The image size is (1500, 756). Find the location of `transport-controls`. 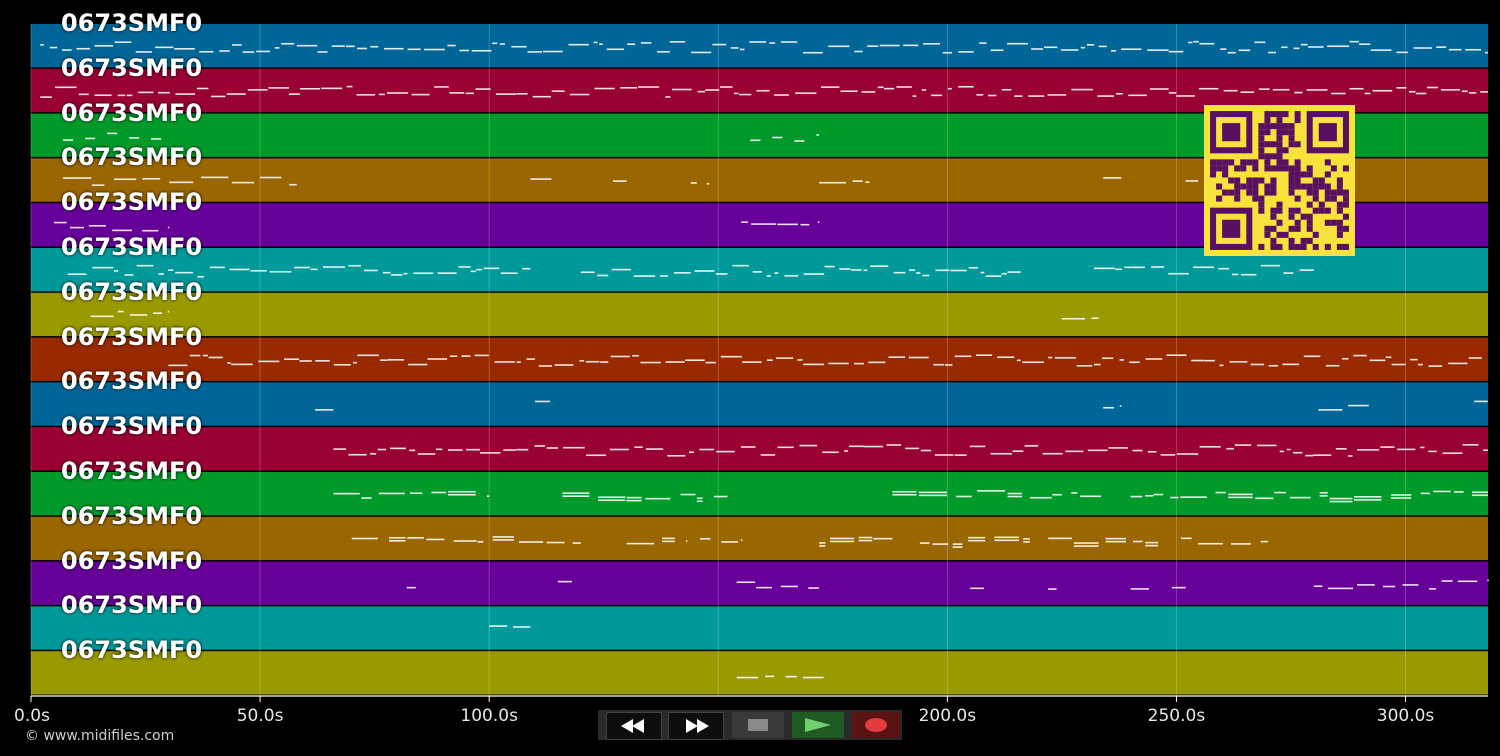

transport-controls is located at coordinates (750, 725).